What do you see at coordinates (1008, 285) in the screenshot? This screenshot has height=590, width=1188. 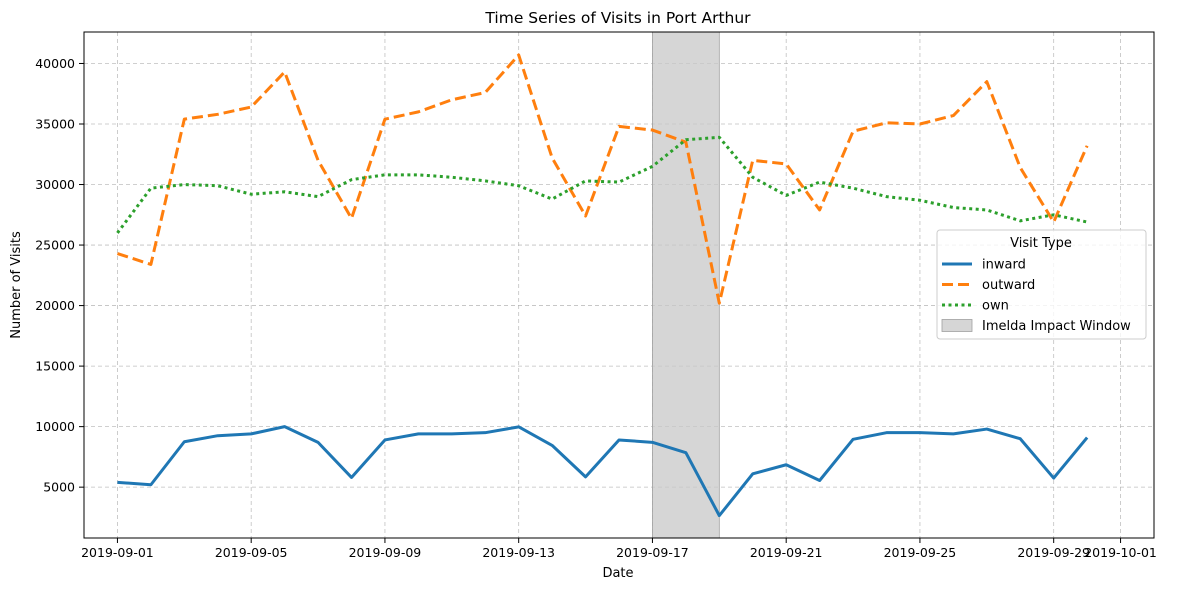 I see `legend-label: outward` at bounding box center [1008, 285].